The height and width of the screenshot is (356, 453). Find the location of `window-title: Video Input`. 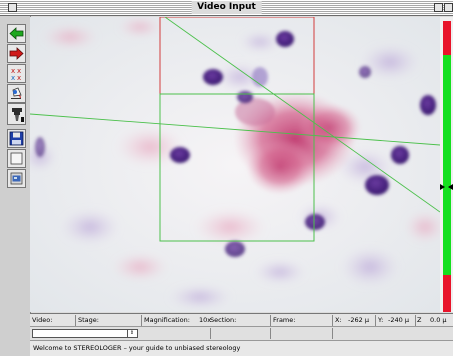

window-title: Video Input is located at coordinates (226, 7).